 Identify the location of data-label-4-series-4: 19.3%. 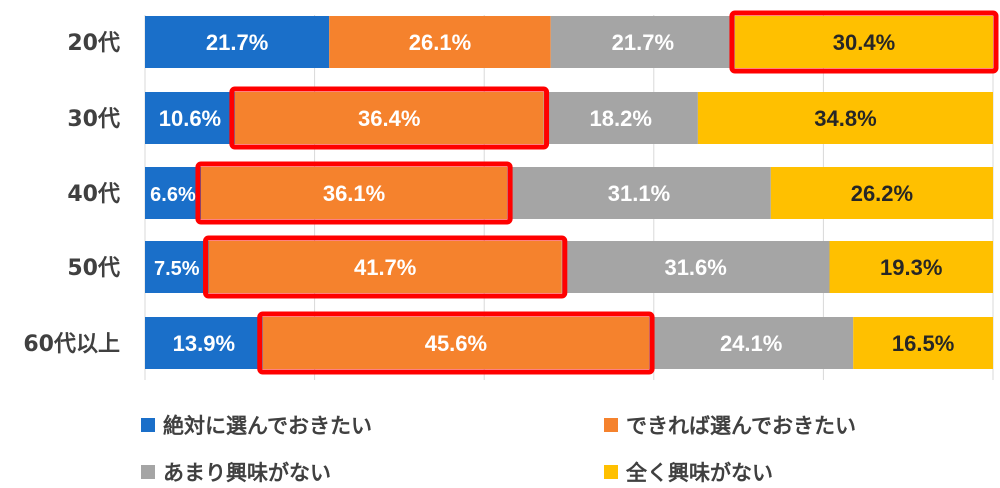
(911, 267).